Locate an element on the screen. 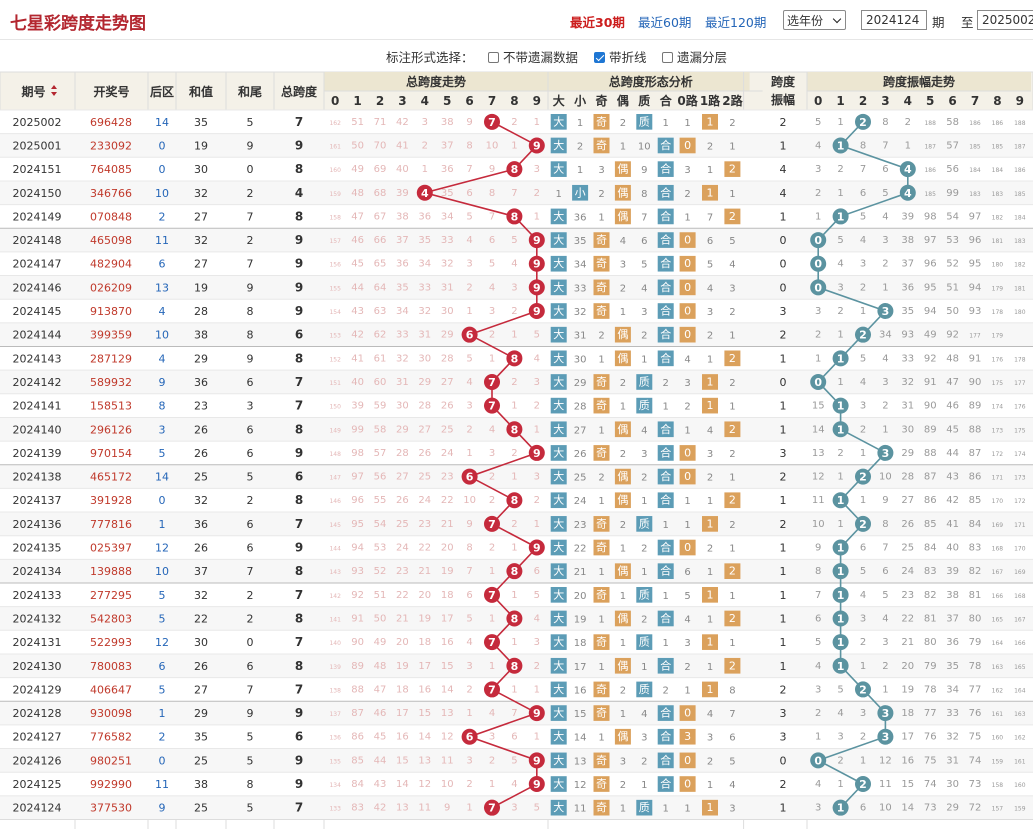  amp-missing-value: 82 is located at coordinates (975, 571).